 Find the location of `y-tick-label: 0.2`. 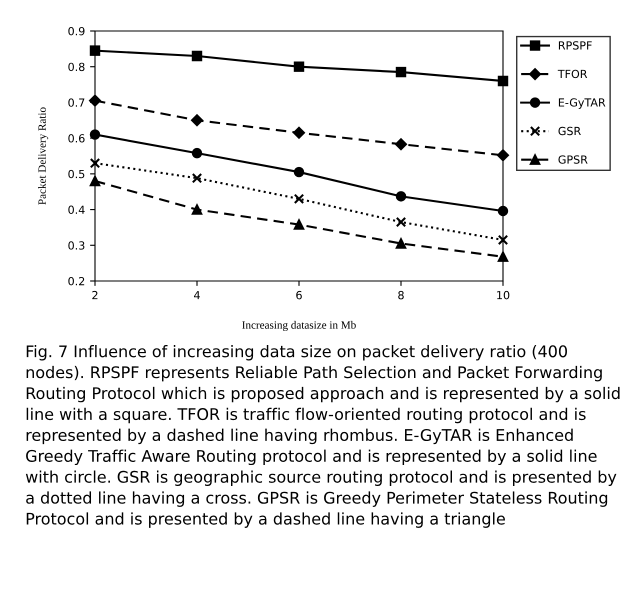

y-tick-label: 0.2 is located at coordinates (76, 281).